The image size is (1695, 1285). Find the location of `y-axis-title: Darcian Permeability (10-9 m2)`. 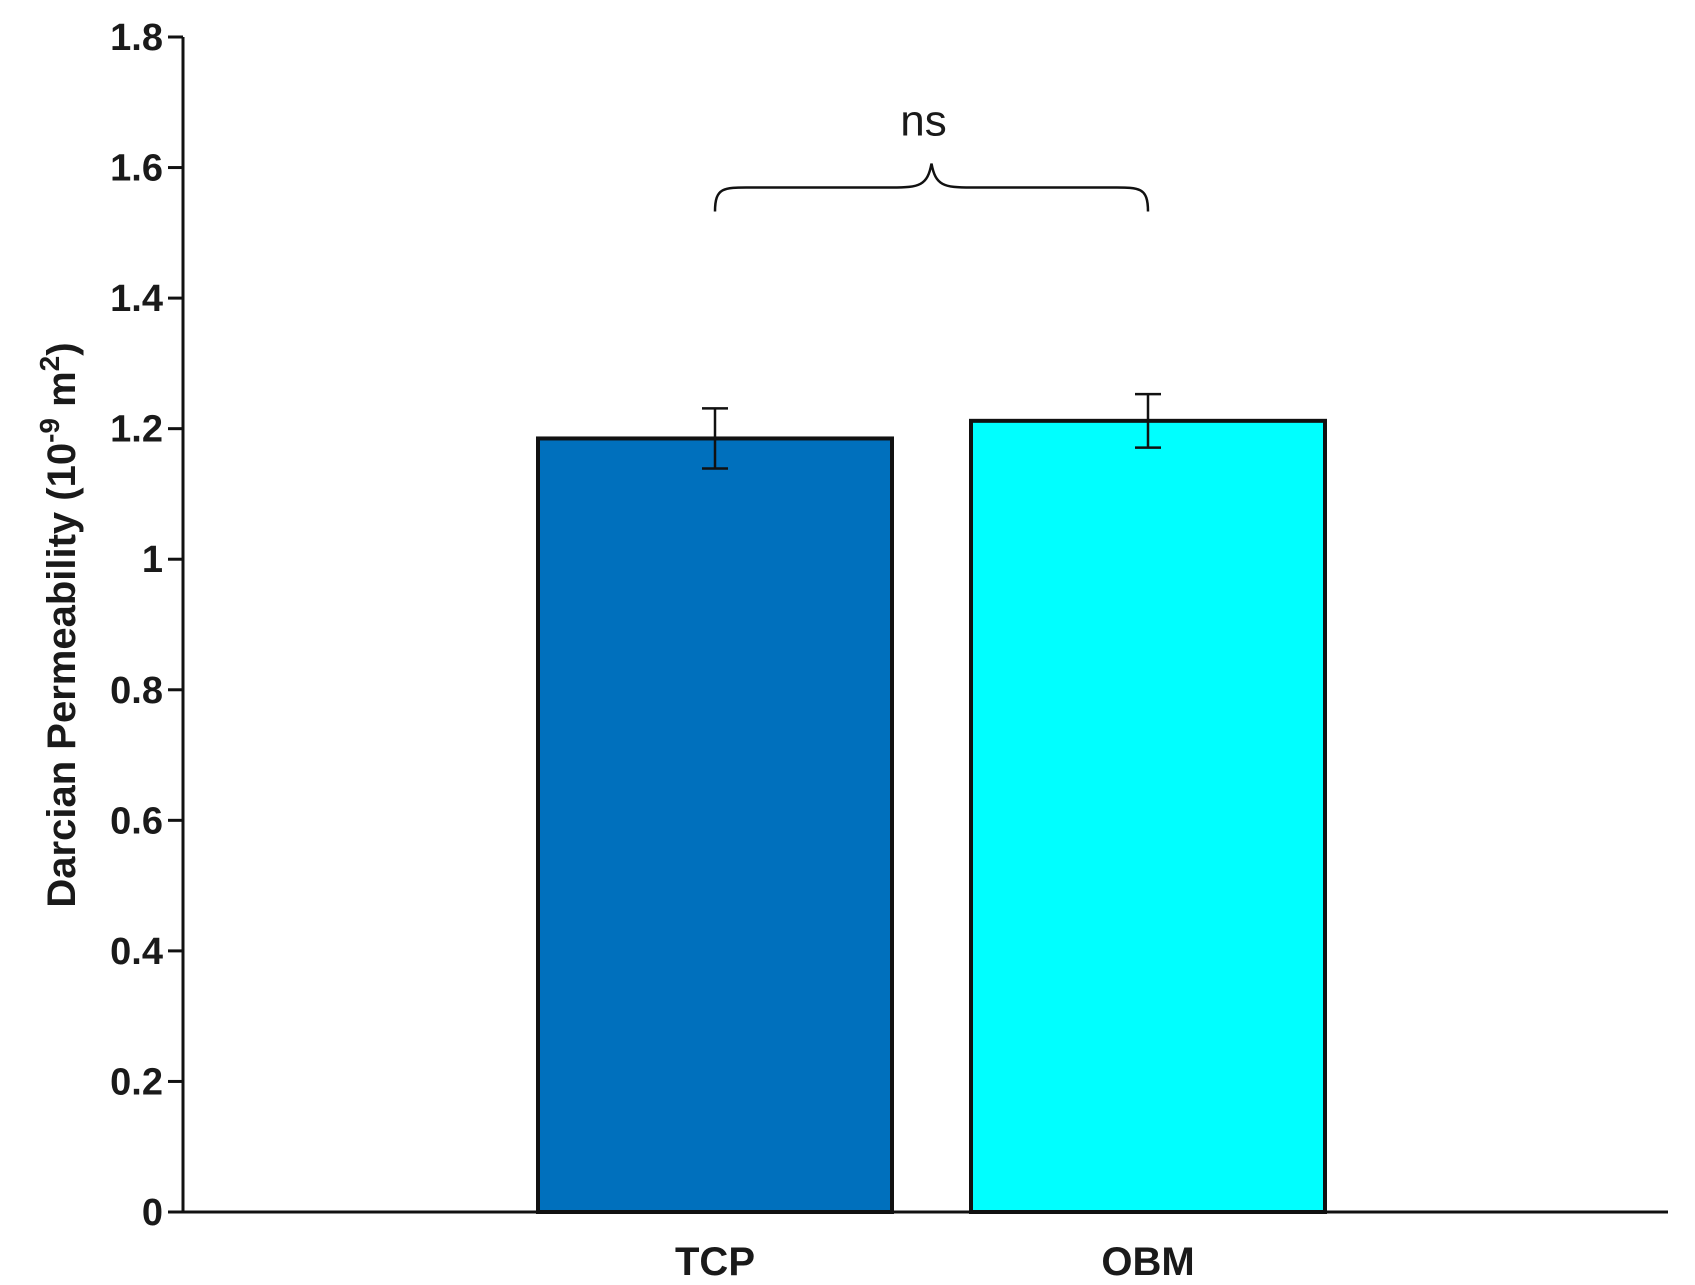

y-axis-title: Darcian Permeability (10-9 m2) is located at coordinates (59, 624).